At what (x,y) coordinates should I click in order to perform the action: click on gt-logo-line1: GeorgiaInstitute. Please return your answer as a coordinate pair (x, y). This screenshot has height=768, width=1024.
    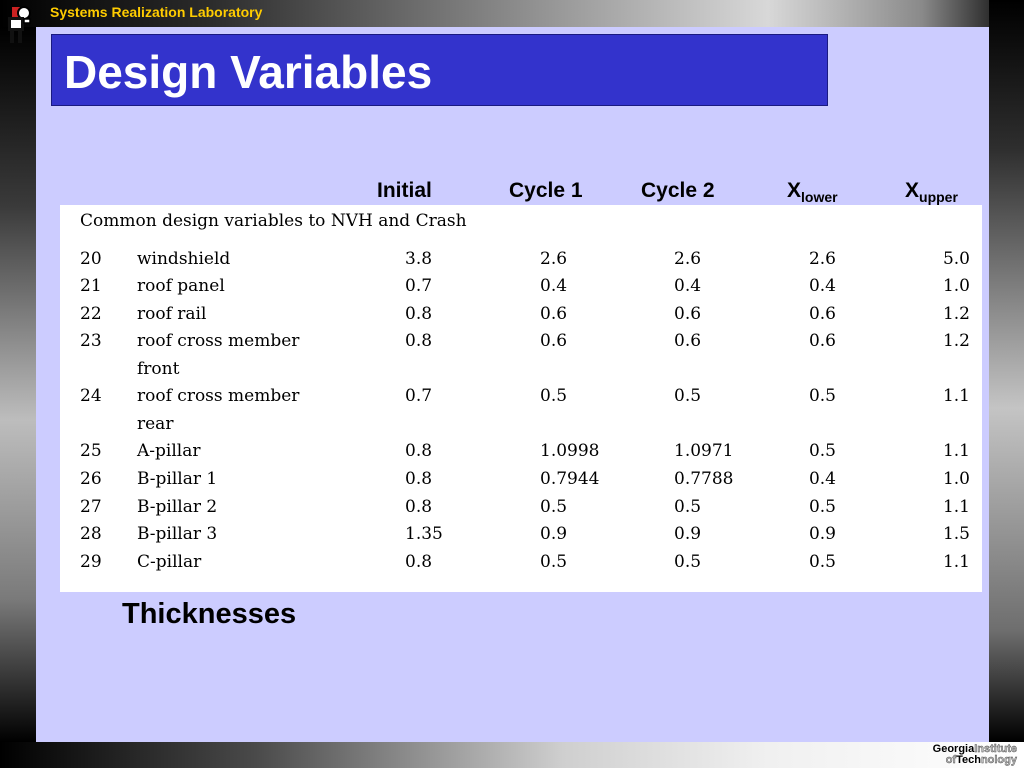
    Looking at the image, I should click on (955, 749).